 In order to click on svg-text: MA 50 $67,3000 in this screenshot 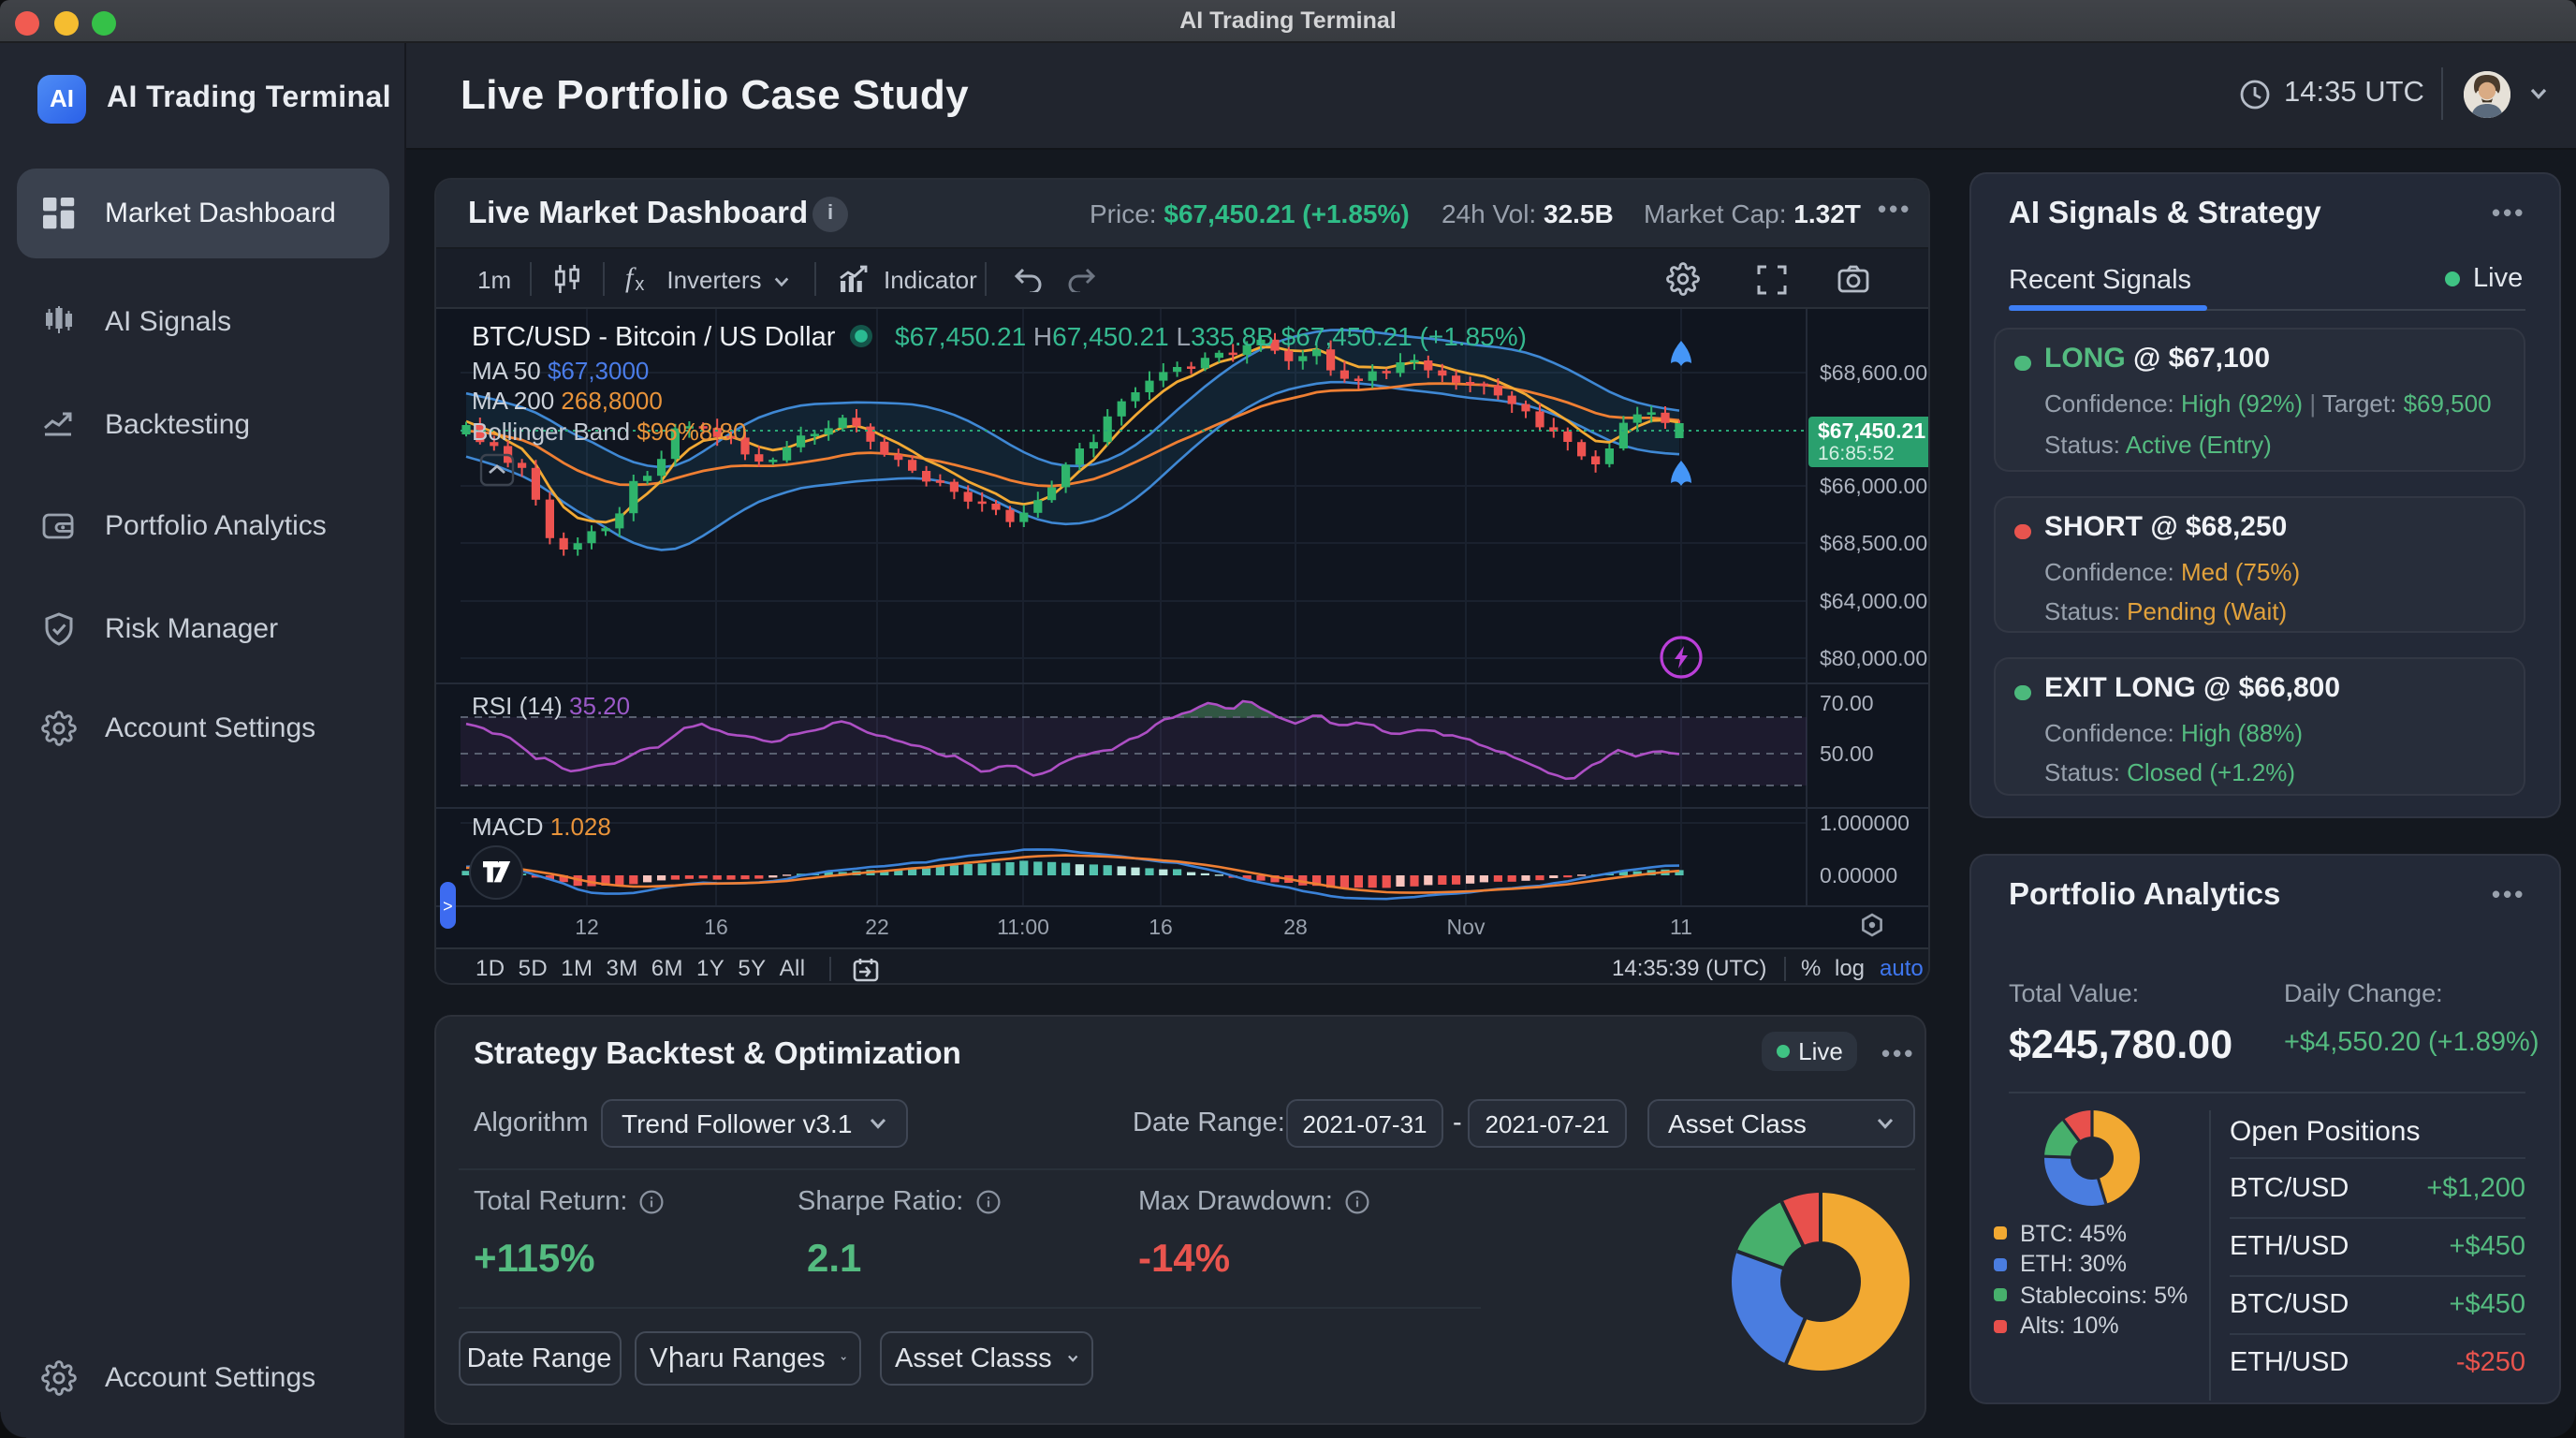, I will do `click(560, 371)`.